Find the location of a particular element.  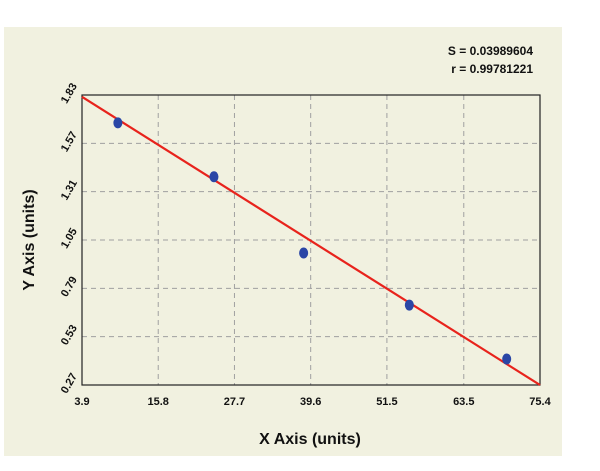

y-tick-labels: 0.27 0.53 0.79 1.05 1.31 1.57 1.83 is located at coordinates (69, 238).